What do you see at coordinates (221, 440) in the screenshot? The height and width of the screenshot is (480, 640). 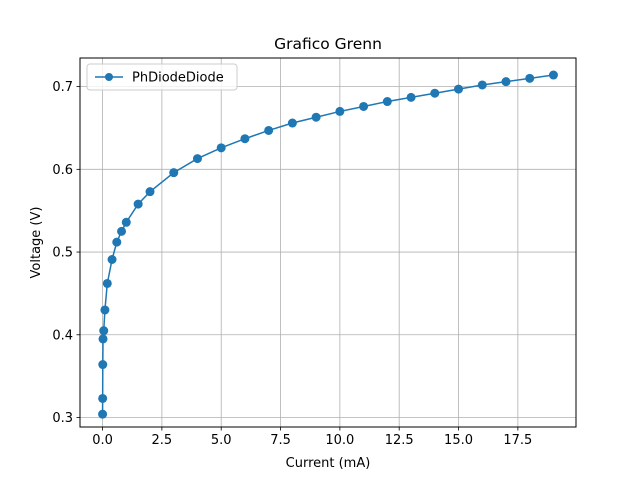 I see `x-tick-label: 5.0` at bounding box center [221, 440].